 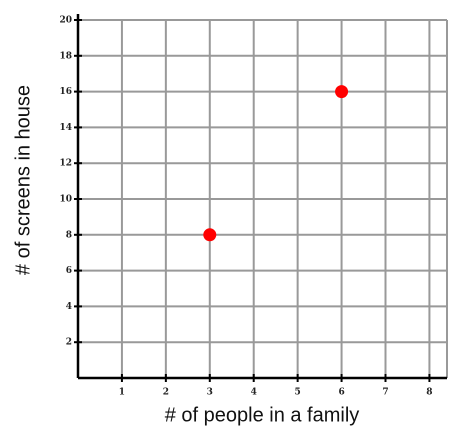 I want to click on y-tick-label: 20, so click(x=65, y=21).